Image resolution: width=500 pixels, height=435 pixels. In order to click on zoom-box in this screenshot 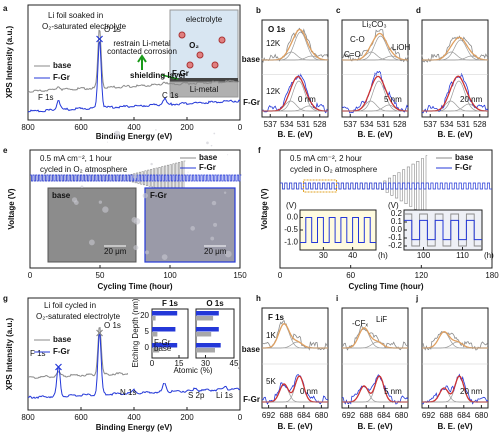, I will do `click(320, 186)`.